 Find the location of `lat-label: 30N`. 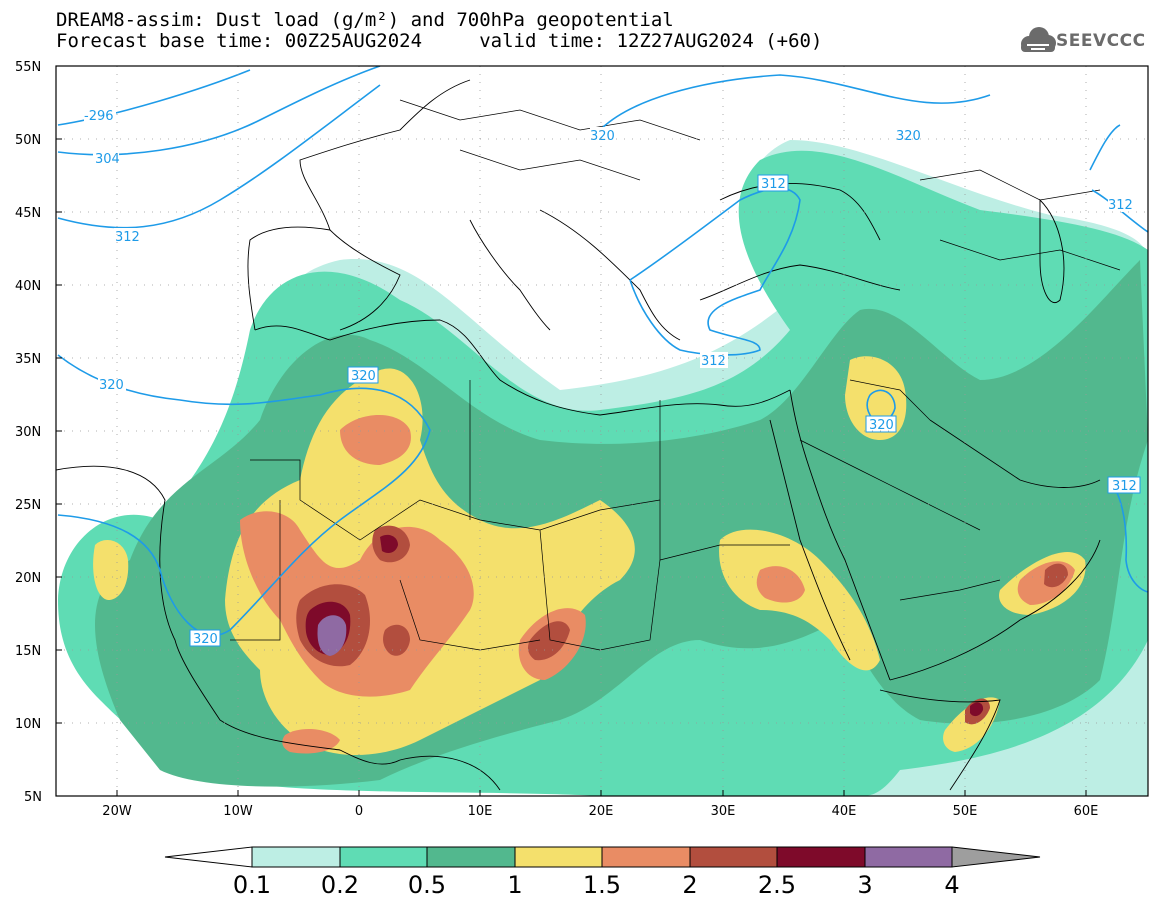

lat-label: 30N is located at coordinates (28, 432).